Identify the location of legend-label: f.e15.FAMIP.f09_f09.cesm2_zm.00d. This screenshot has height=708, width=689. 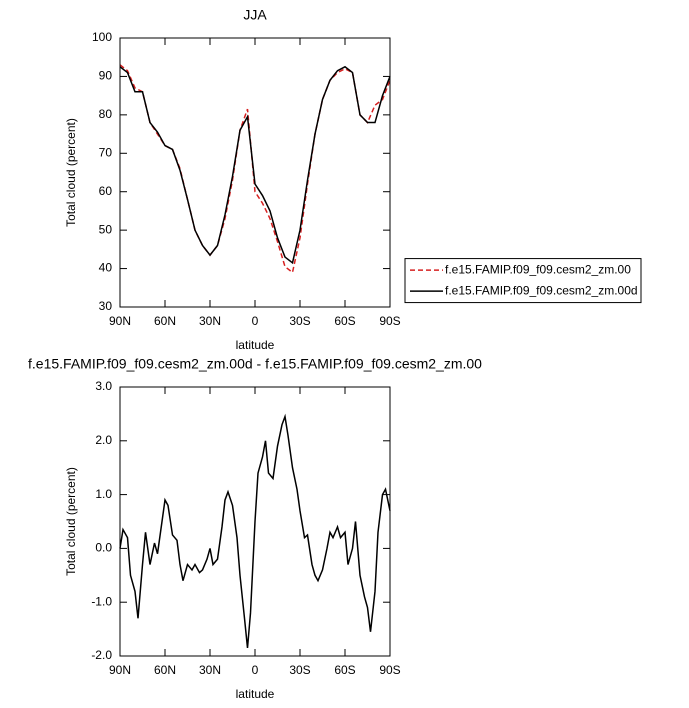
(541, 290).